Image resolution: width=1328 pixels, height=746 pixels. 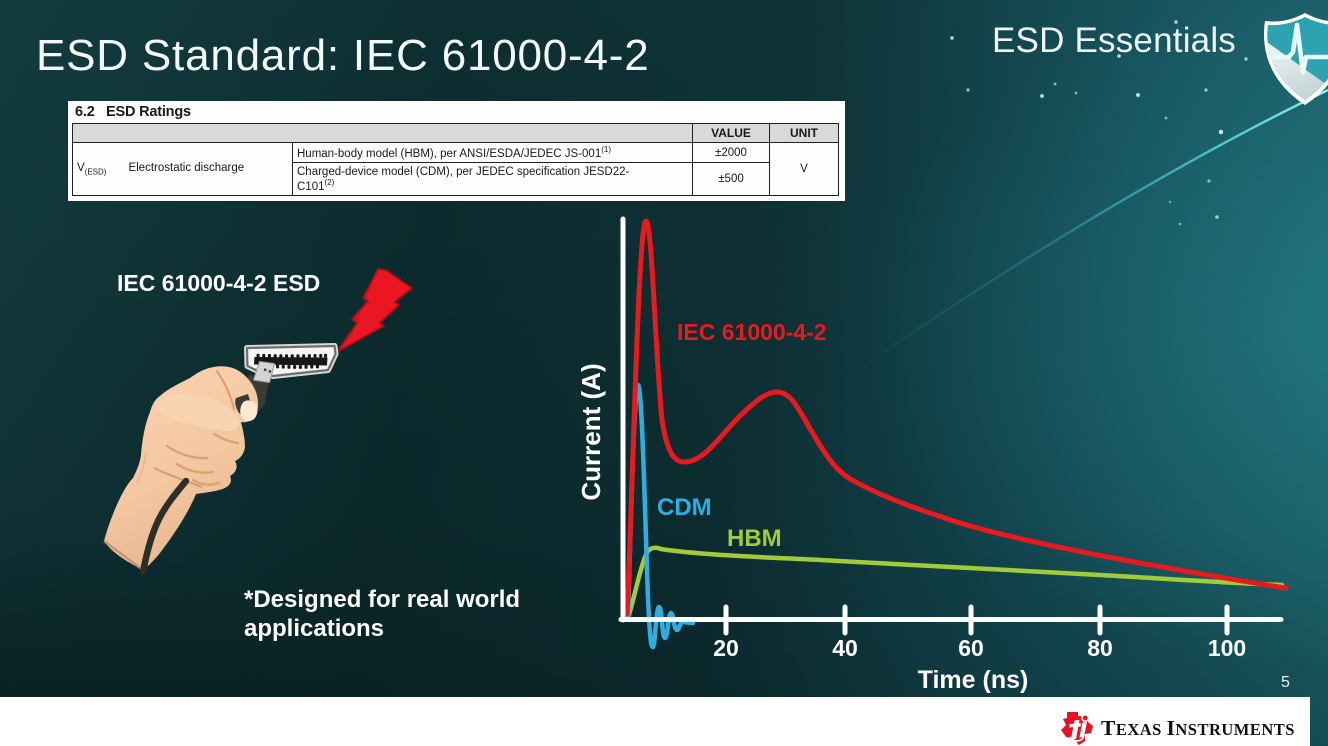 I want to click on svg-text: 40, so click(x=845, y=648).